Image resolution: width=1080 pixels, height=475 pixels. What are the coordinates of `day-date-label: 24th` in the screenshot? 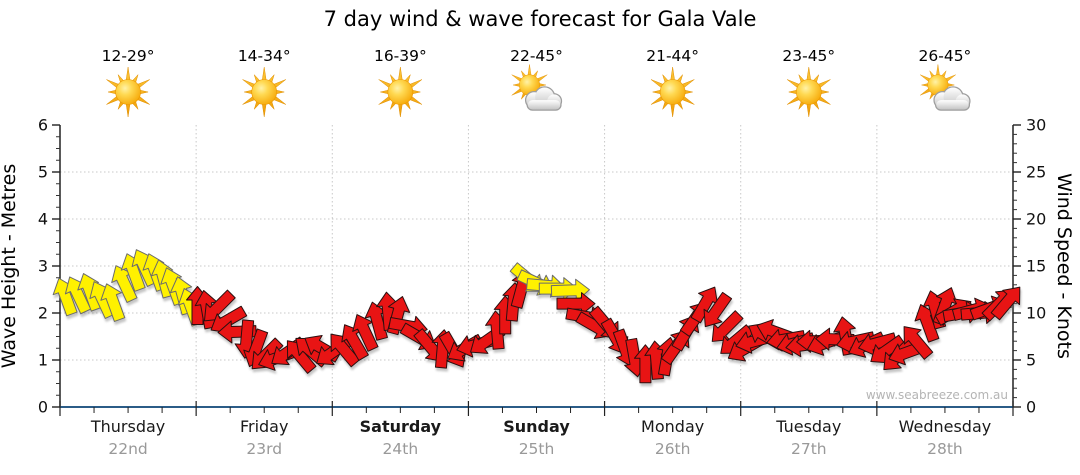 It's located at (401, 449).